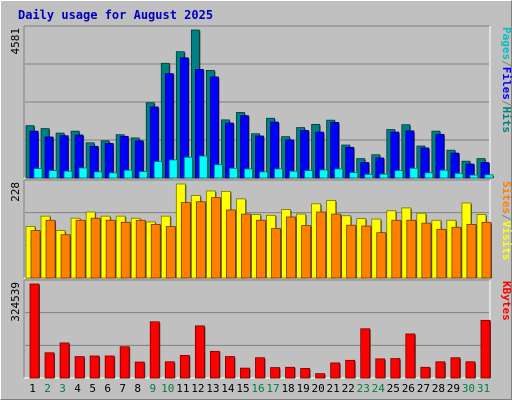 The height and width of the screenshot is (400, 512). Describe the element at coordinates (483, 388) in the screenshot. I see `day-label: 31` at that location.